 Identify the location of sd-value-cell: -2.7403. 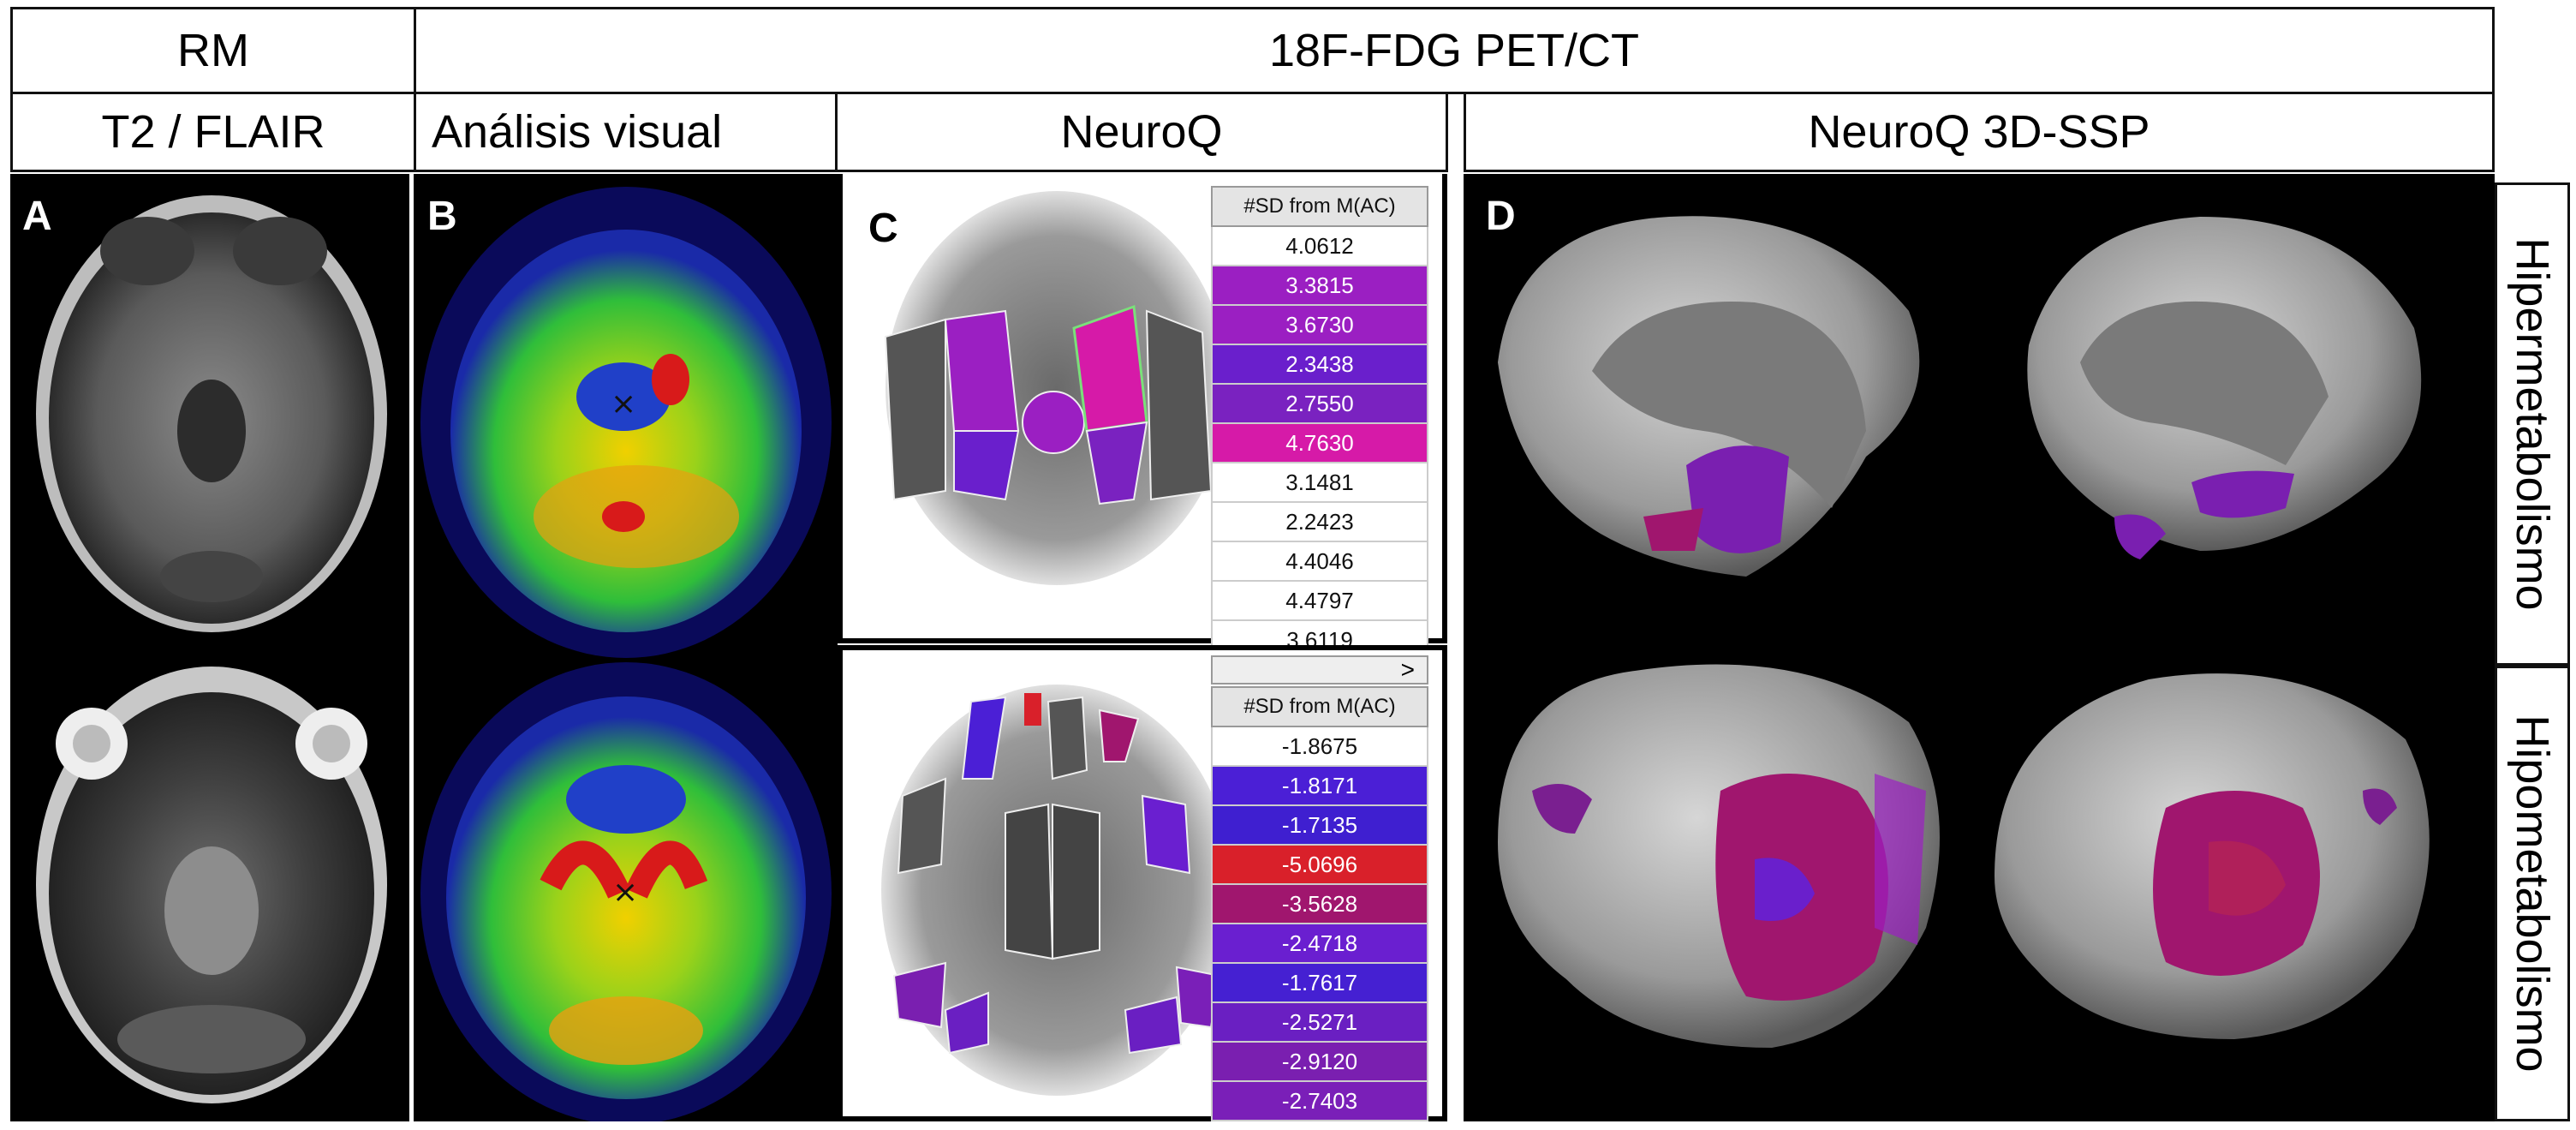
(1320, 1100).